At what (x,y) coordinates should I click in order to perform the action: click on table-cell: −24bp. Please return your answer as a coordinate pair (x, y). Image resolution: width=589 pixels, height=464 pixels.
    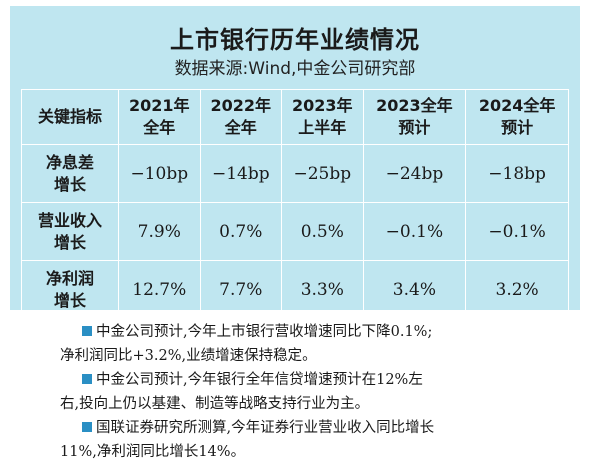
    Looking at the image, I should click on (414, 173).